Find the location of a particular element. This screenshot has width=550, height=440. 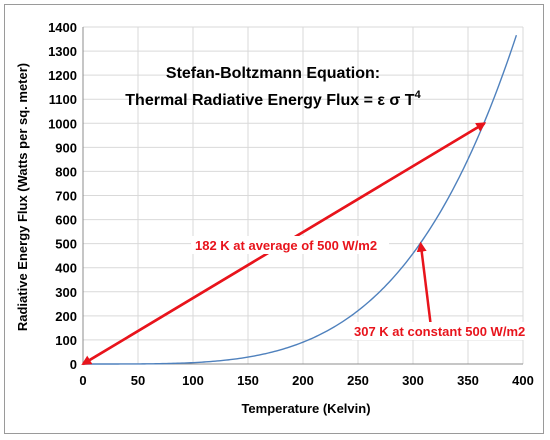

y-tick-label-11: 1100 is located at coordinates (63, 99).